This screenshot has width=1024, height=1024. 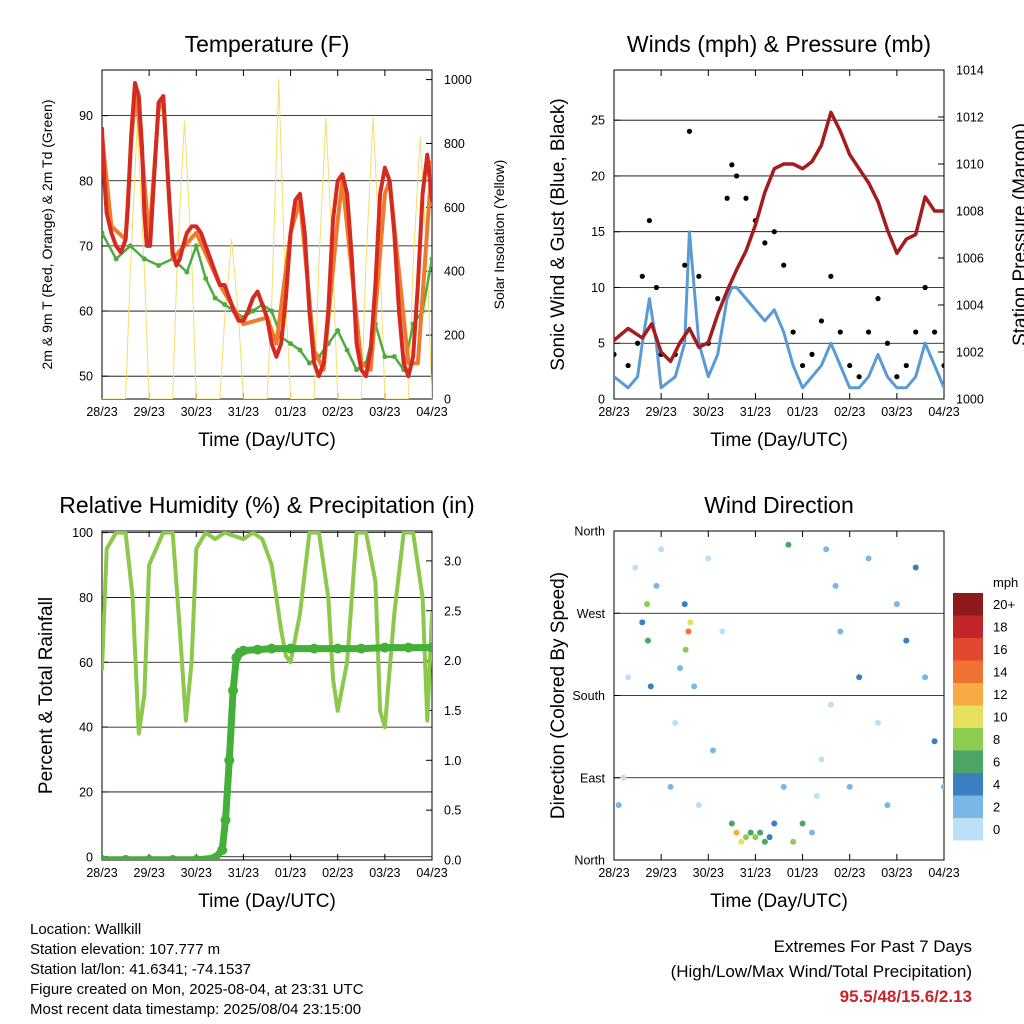 I want to click on station-elevation: Station elevation: 107.777 m, so click(x=125, y=949).